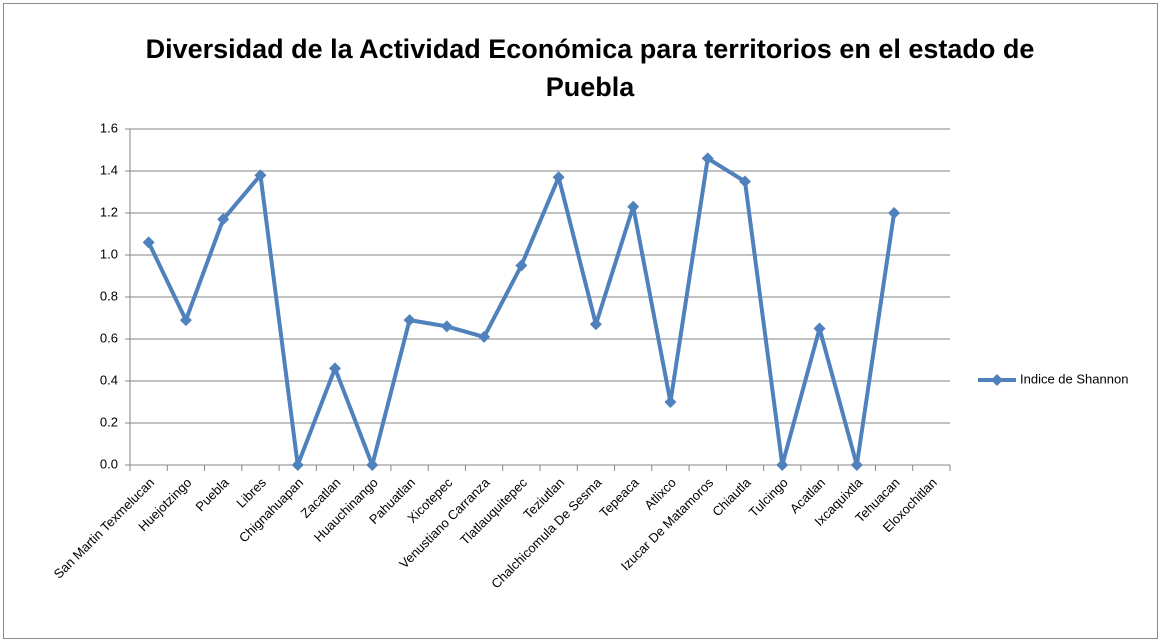  Describe the element at coordinates (271, 510) in the screenshot. I see `x-tick-label: Chignahuapan` at that location.